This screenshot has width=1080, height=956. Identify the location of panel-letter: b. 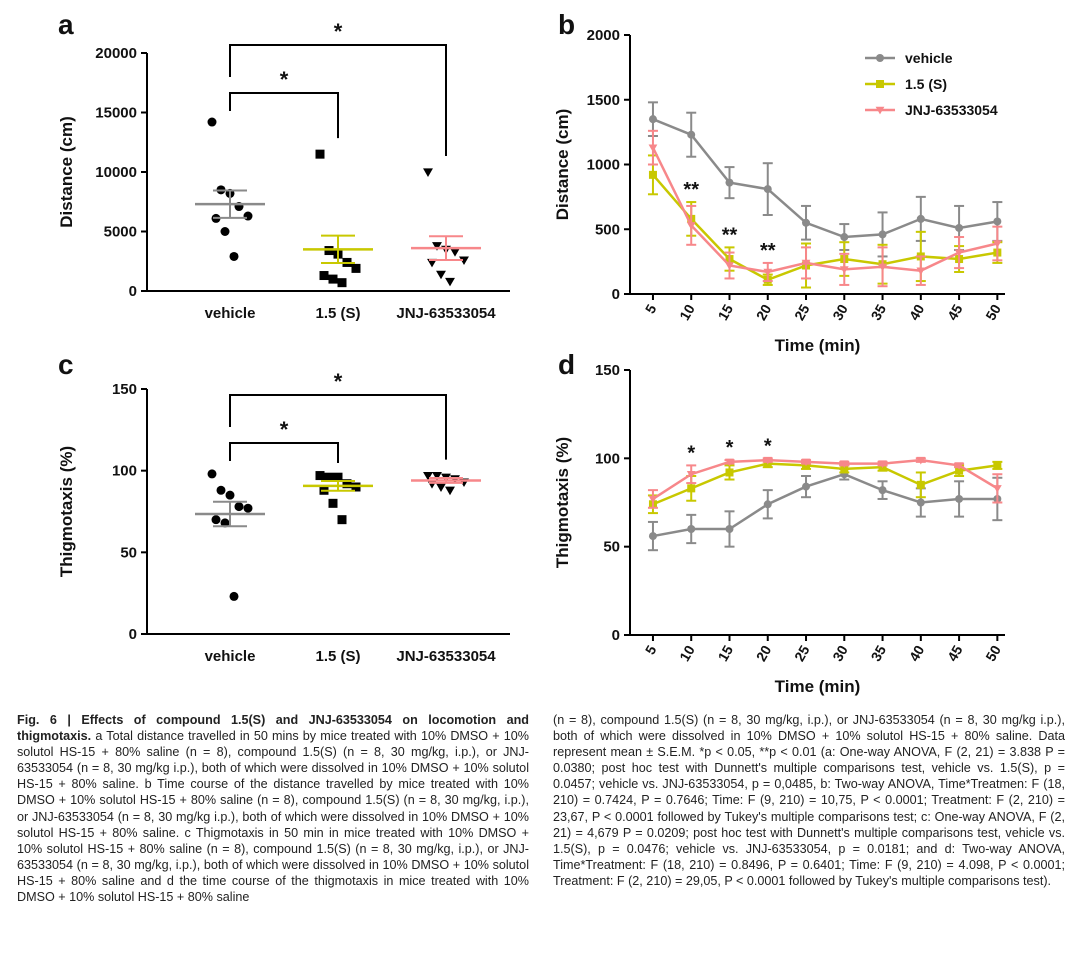
(566, 24).